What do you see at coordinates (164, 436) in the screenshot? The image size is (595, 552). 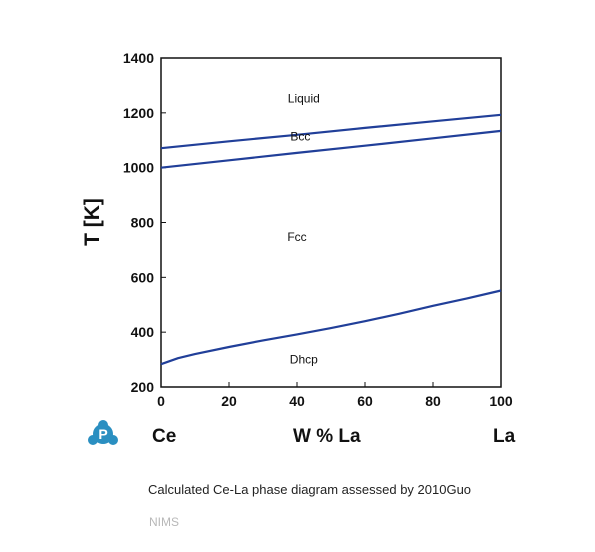 I see `x-axis-start-label: Ce` at bounding box center [164, 436].